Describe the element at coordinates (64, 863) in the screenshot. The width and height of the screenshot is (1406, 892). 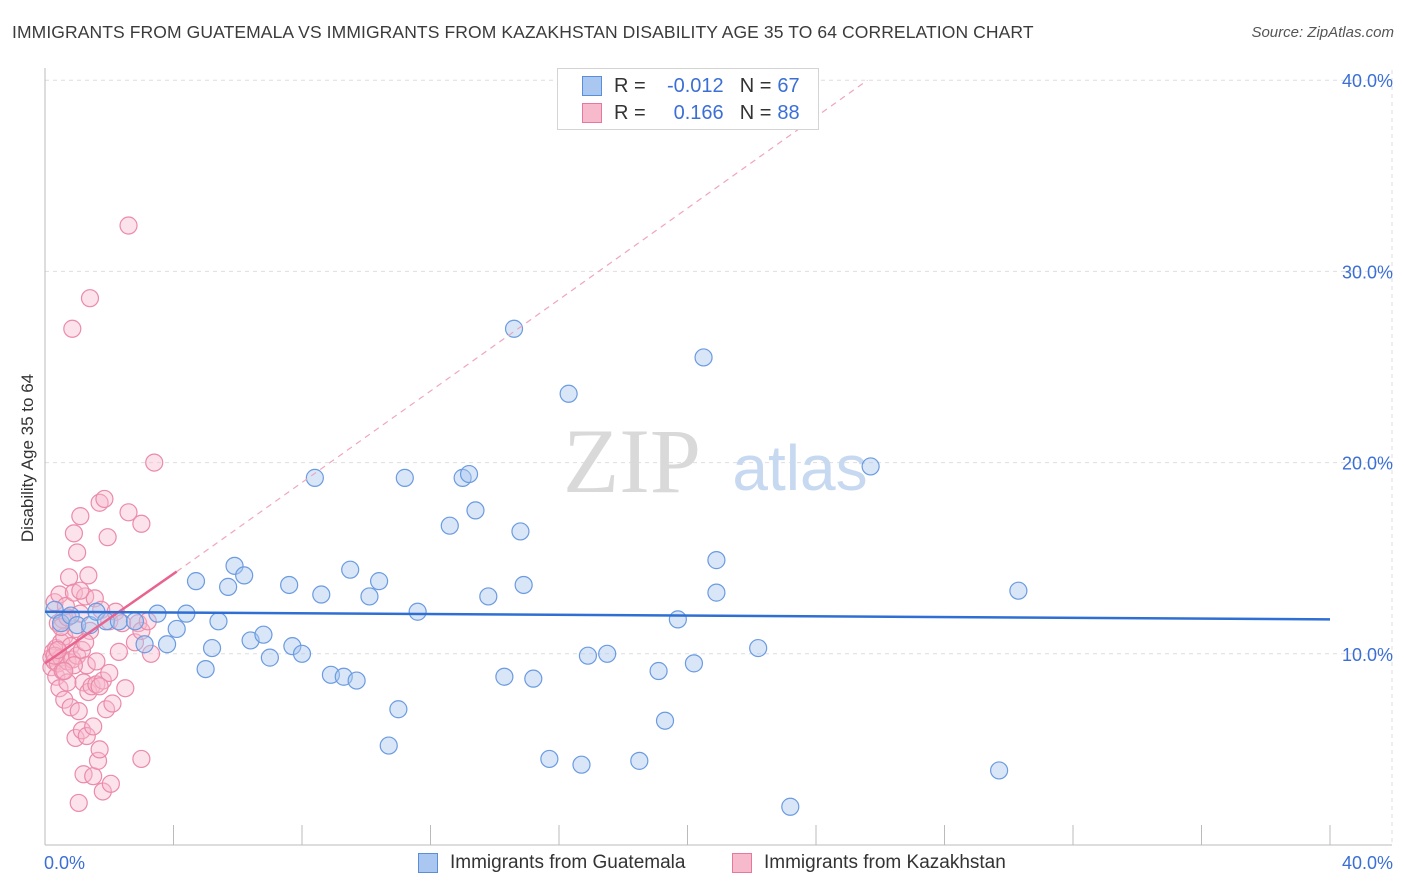
I see `x-tick-label-min: 0.0%` at that location.